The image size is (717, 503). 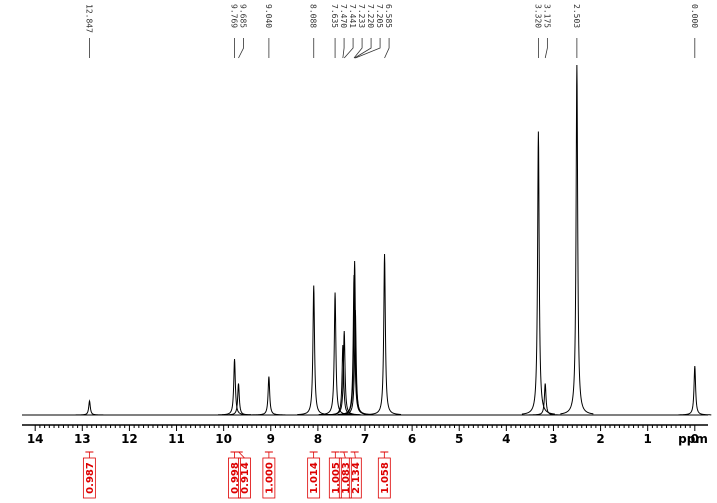 What do you see at coordinates (35, 439) in the screenshot?
I see `x-tick-label: 14` at bounding box center [35, 439].